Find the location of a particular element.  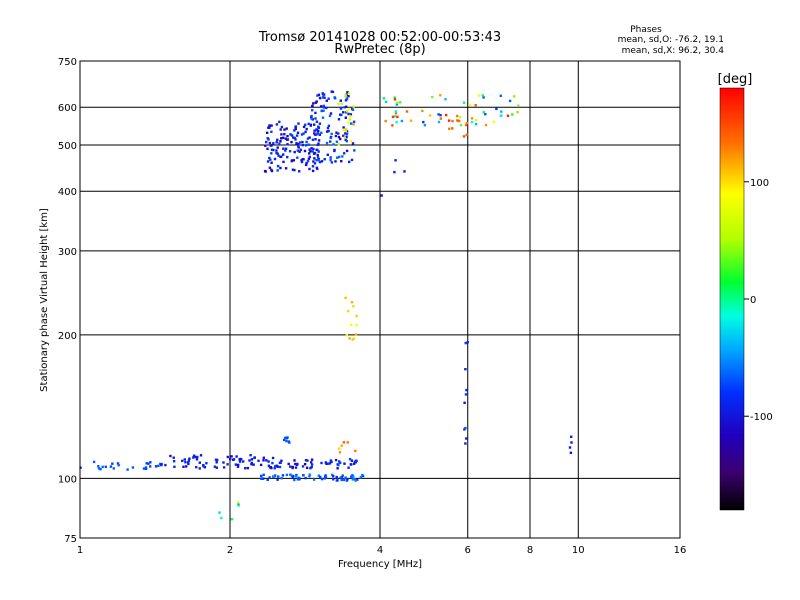

y-tick-label: 400 is located at coordinates (67, 192).